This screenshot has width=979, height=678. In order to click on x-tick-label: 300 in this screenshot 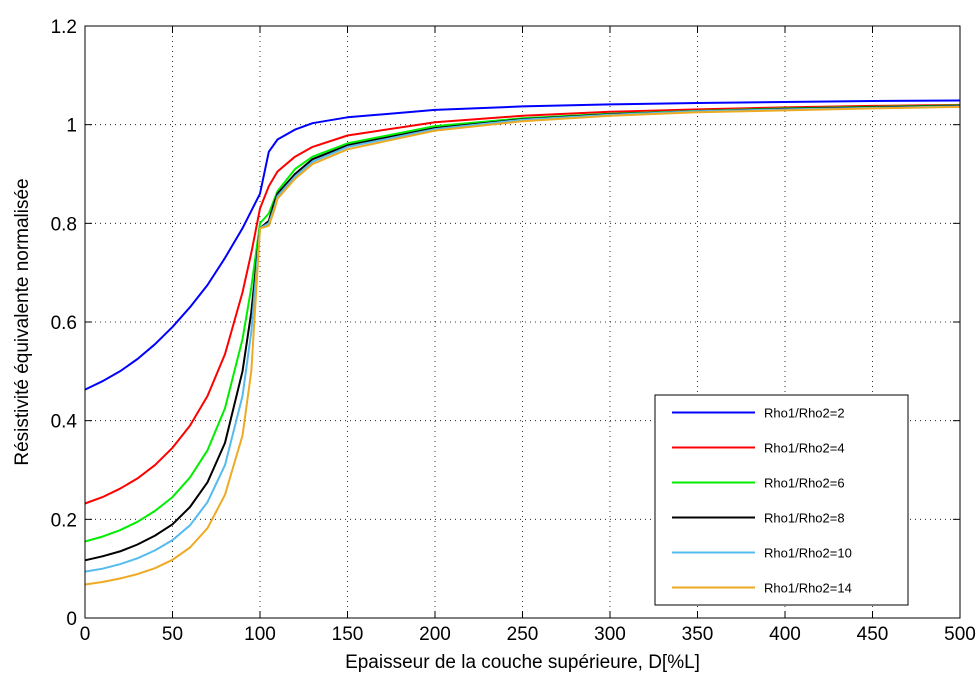, I will do `click(610, 634)`.